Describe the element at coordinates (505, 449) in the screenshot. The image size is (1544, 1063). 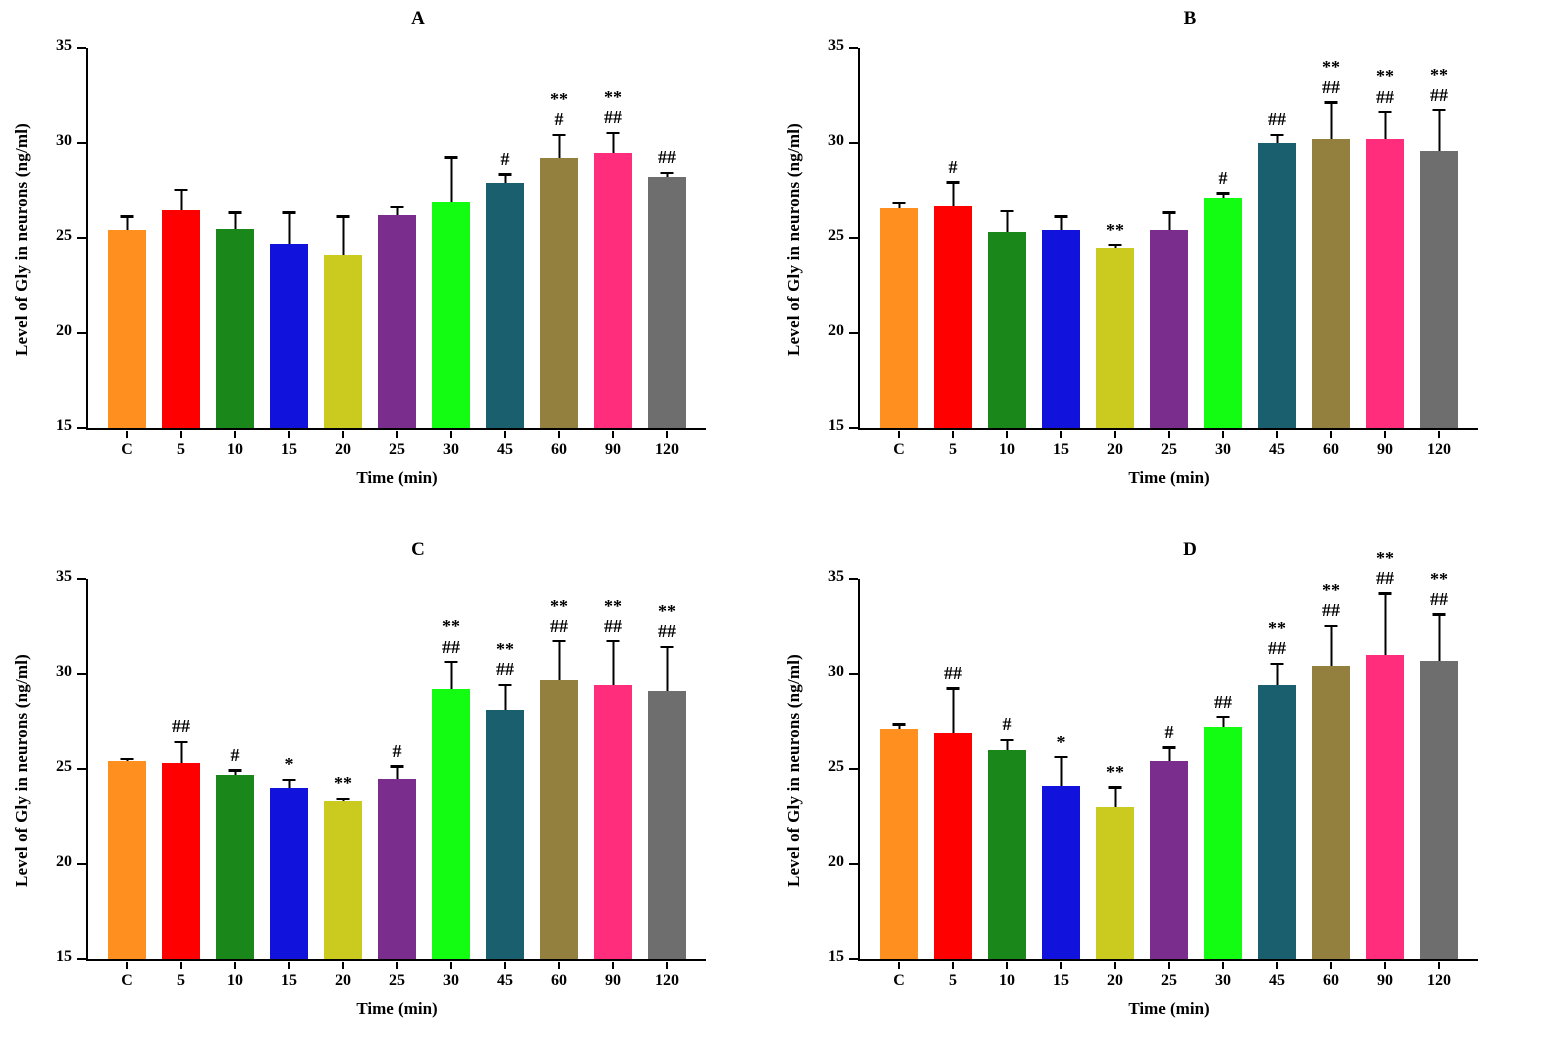
I see `x-tick-label: 45` at that location.